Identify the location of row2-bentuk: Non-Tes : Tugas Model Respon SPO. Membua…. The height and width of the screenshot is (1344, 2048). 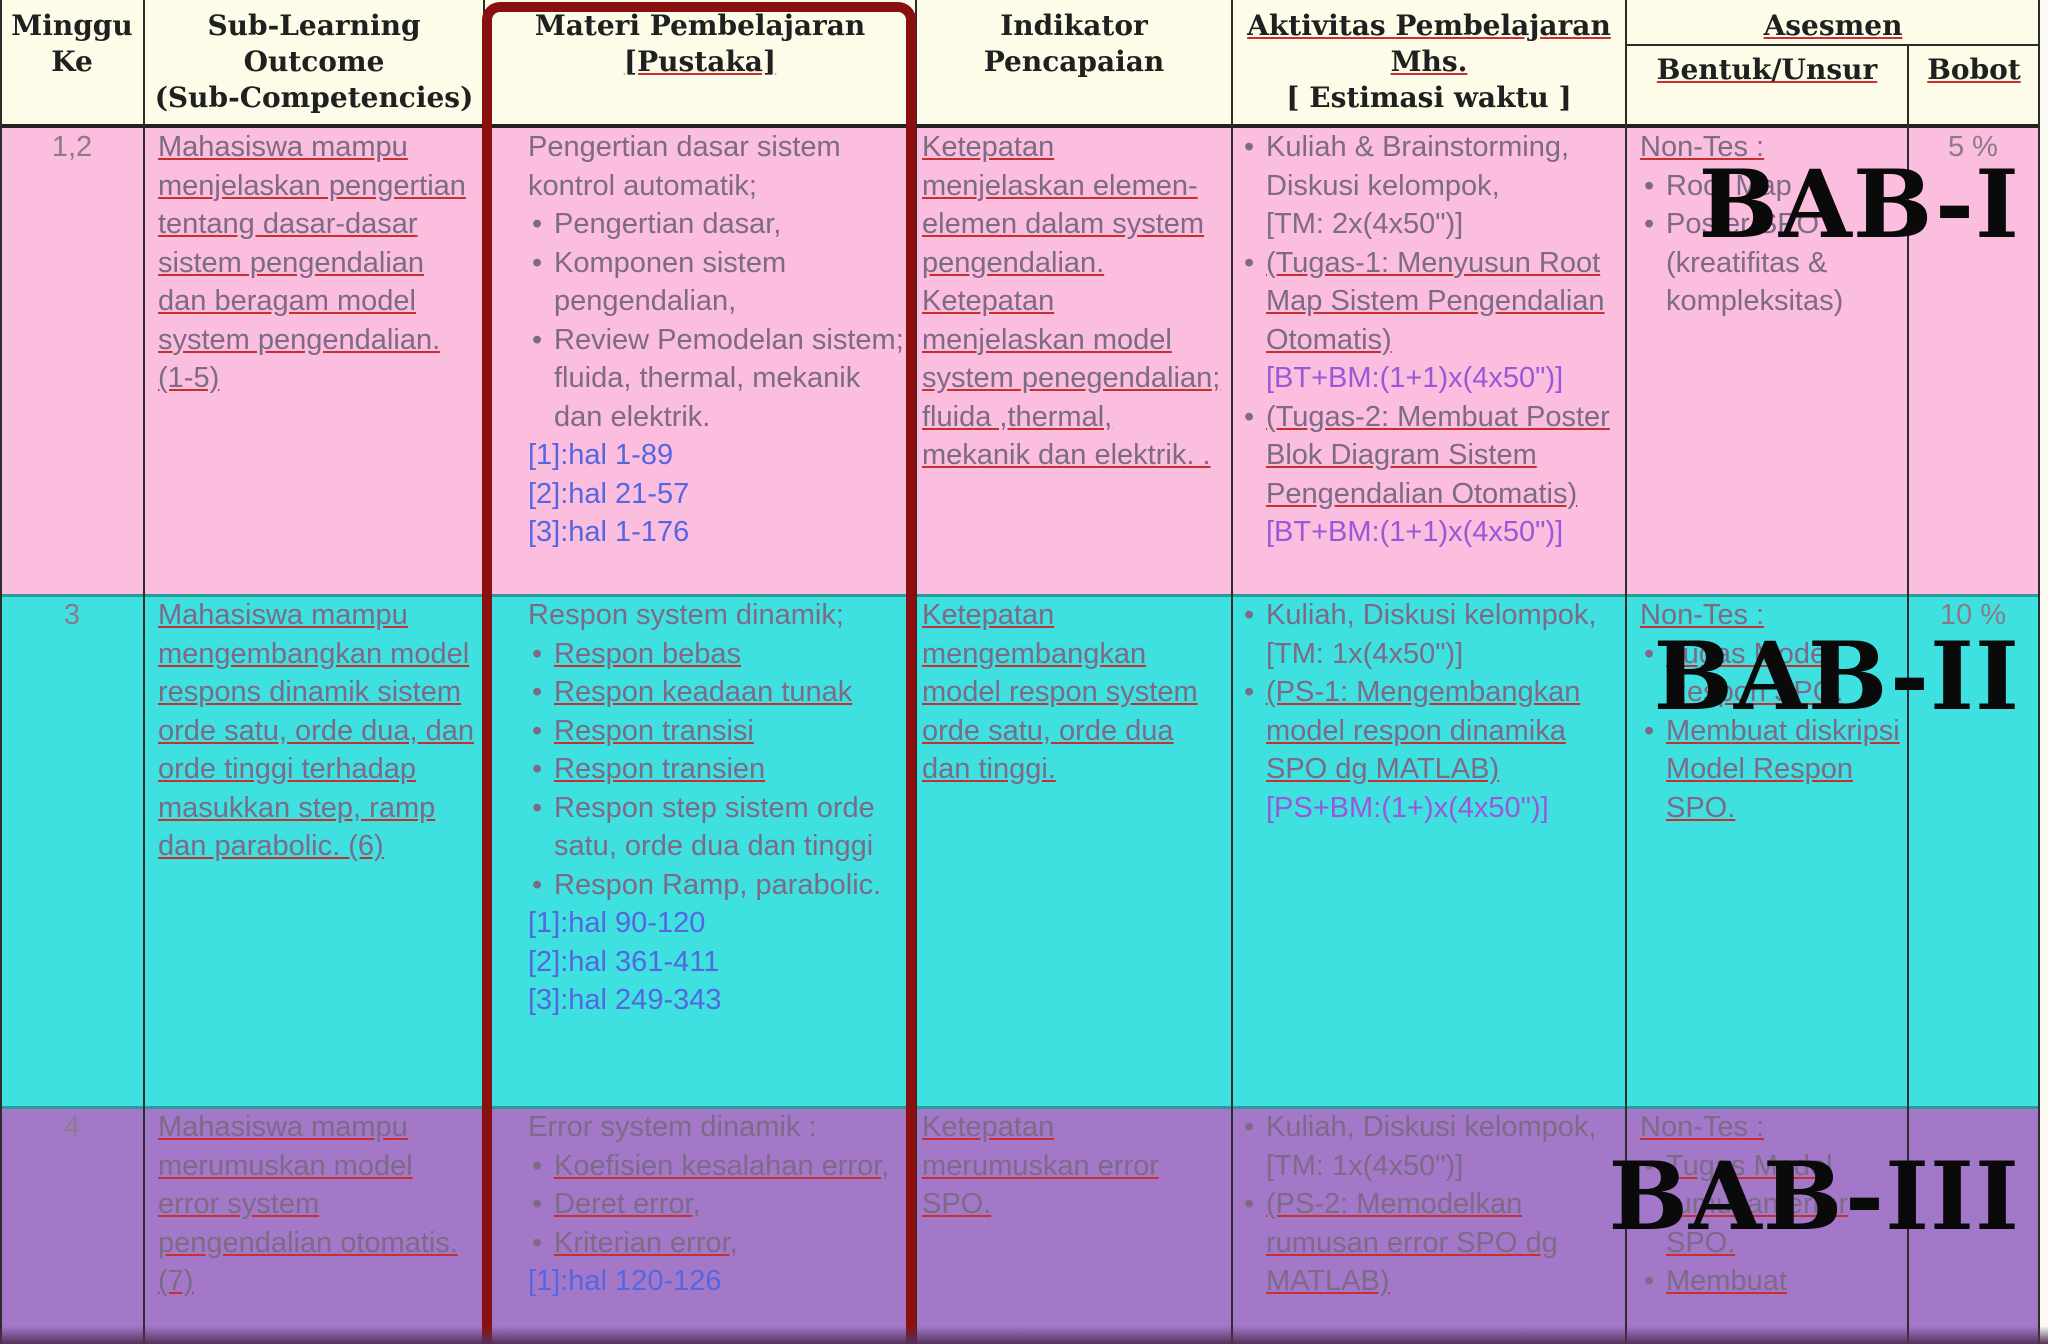
(1772, 711).